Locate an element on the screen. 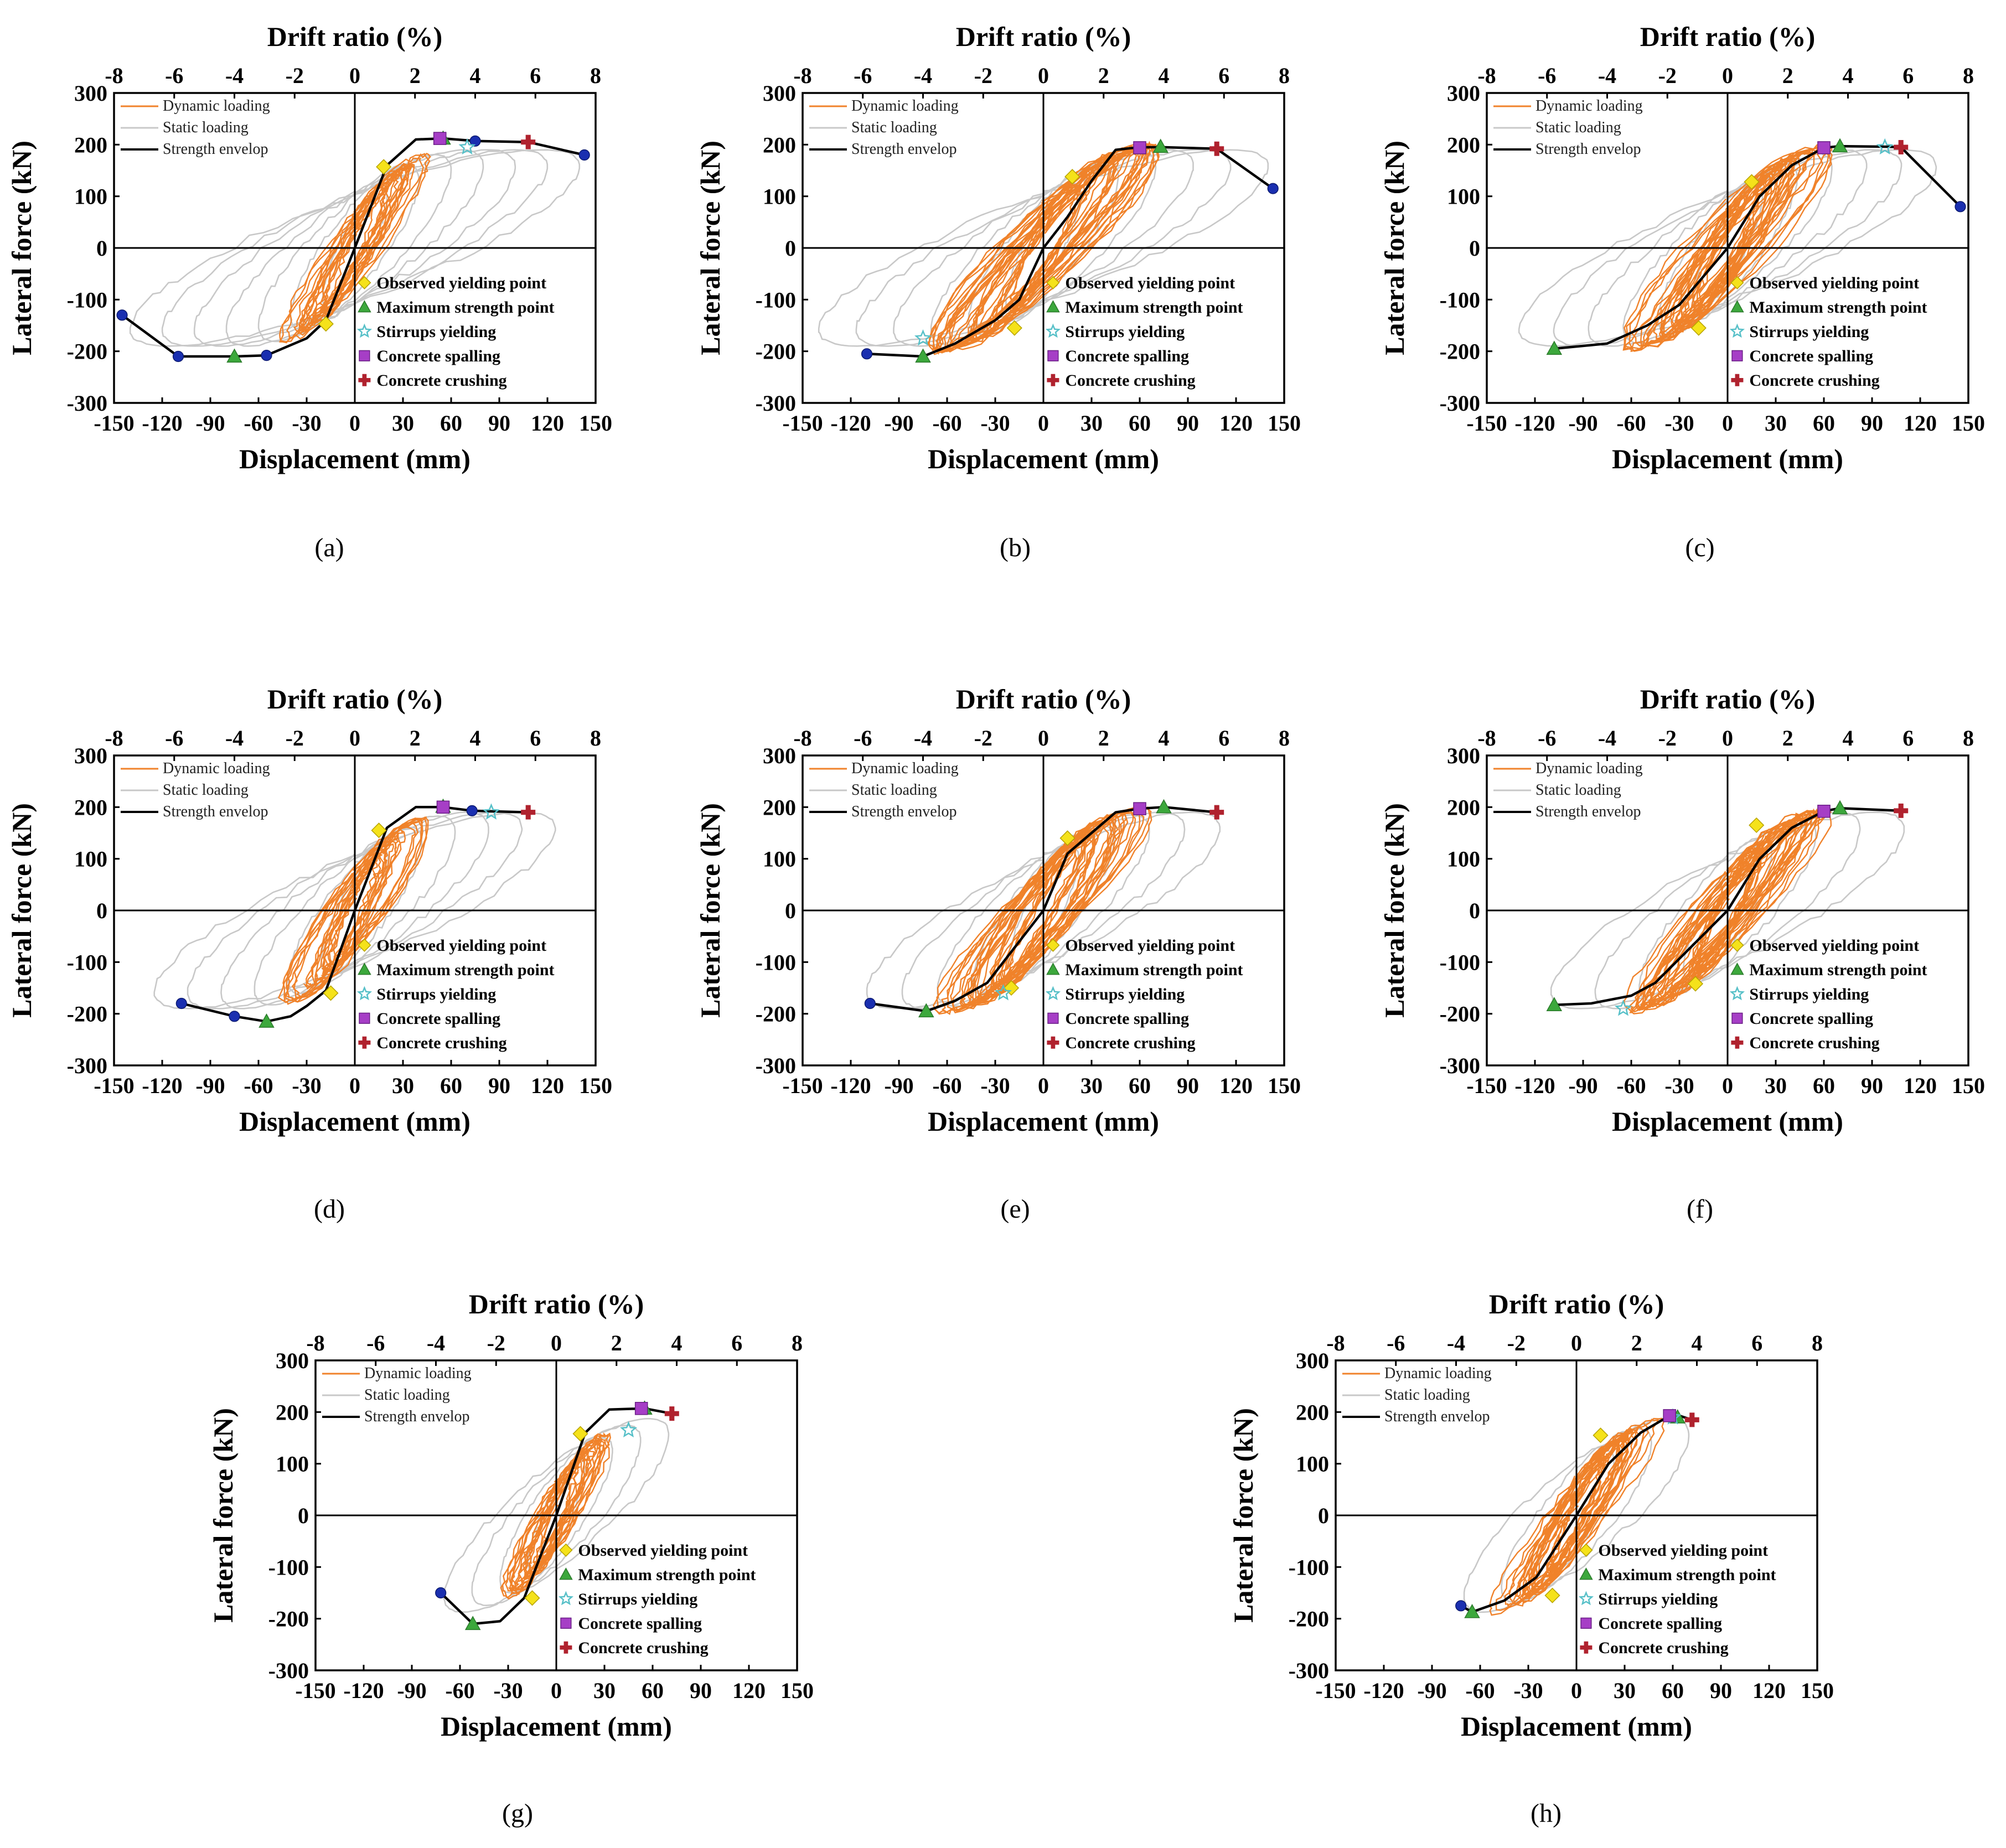  x-tick-label: -60 is located at coordinates (946, 1085).